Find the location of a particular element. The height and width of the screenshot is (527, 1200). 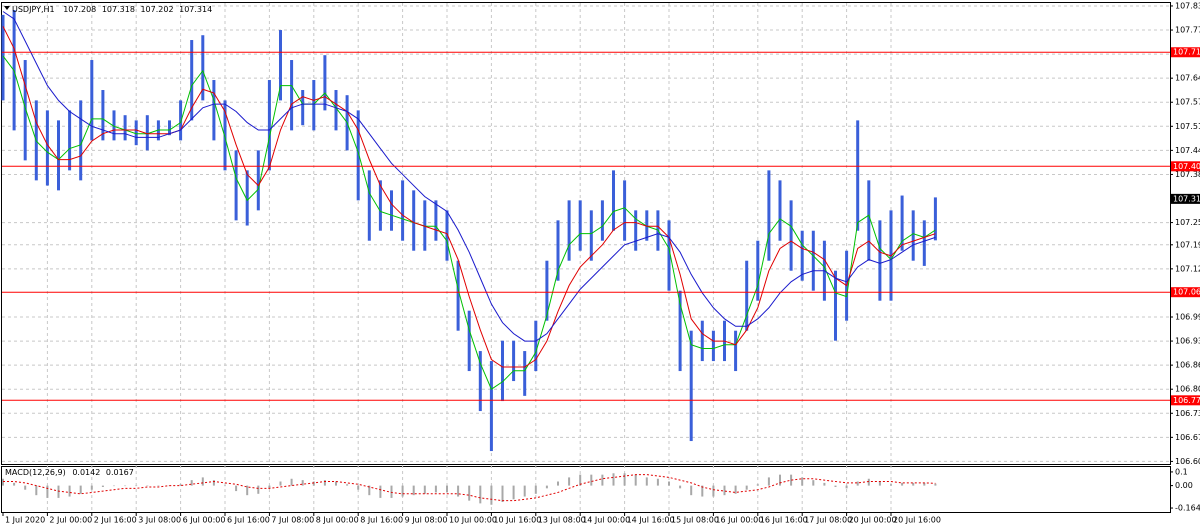

x-tick-label: 16 Jul 00:00 is located at coordinates (739, 520).